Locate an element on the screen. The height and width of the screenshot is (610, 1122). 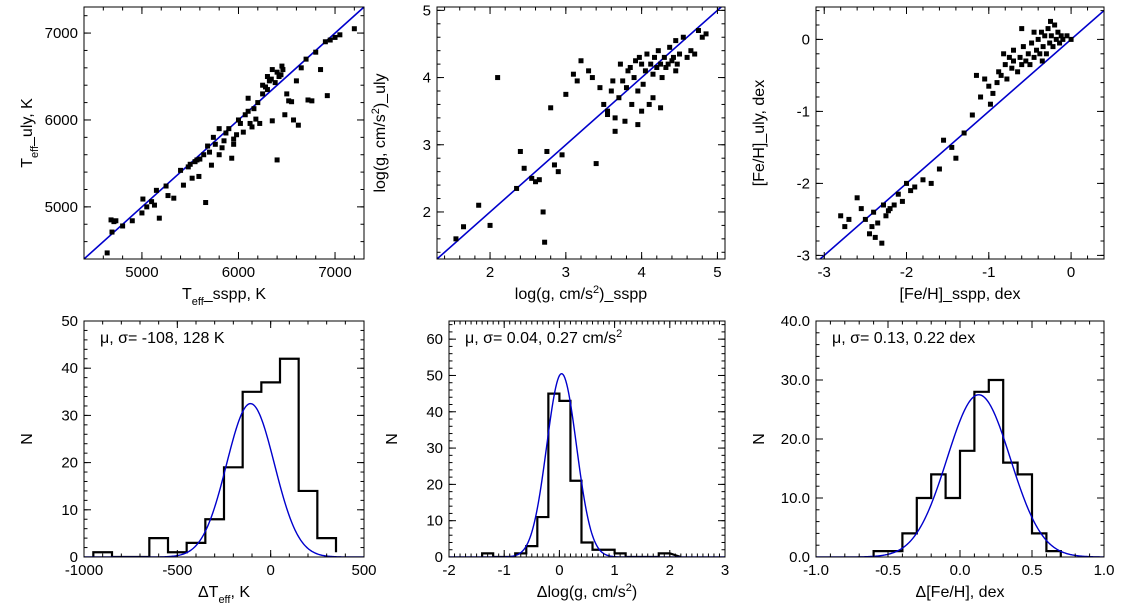
axes-frame is located at coordinates (587, 439).